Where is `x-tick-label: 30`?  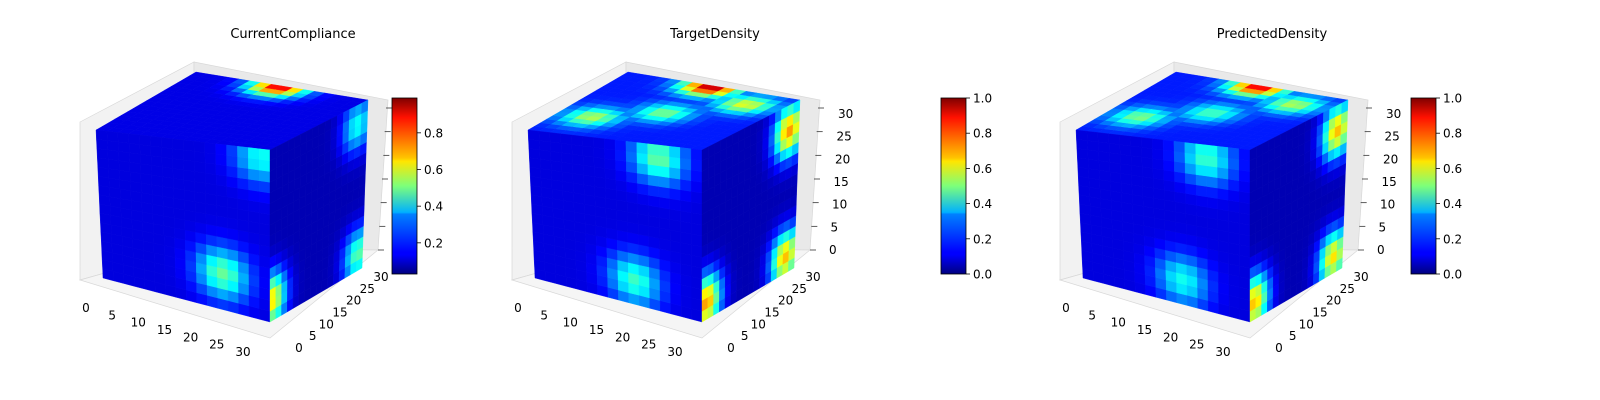 x-tick-label: 30 is located at coordinates (242, 352).